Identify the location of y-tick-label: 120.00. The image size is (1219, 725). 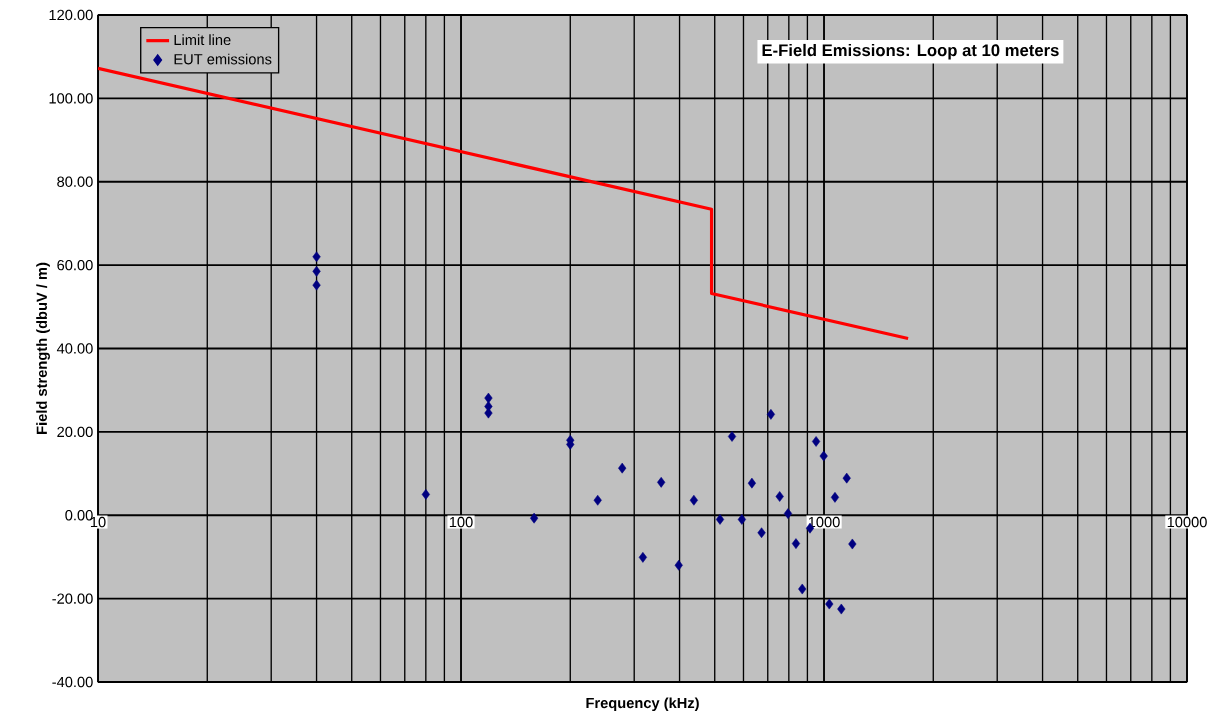
(71, 15).